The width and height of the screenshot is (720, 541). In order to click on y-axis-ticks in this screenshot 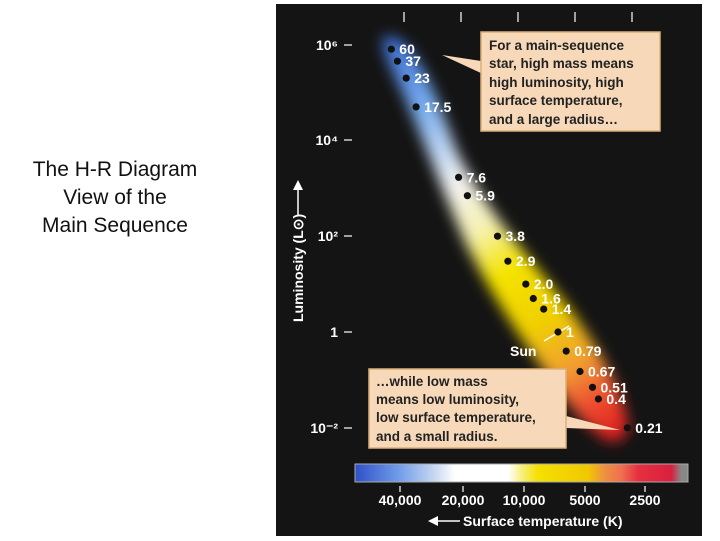, I will do `click(348, 236)`.